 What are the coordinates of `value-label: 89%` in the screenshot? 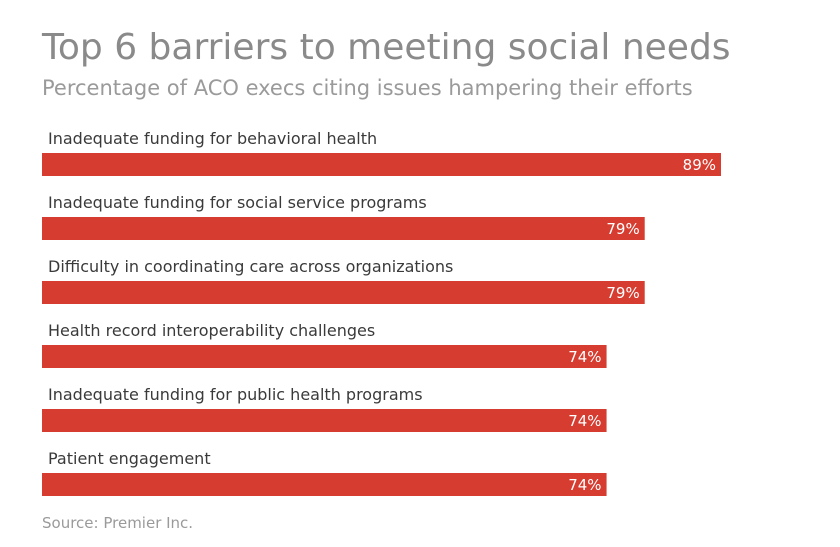 It's located at (699, 165).